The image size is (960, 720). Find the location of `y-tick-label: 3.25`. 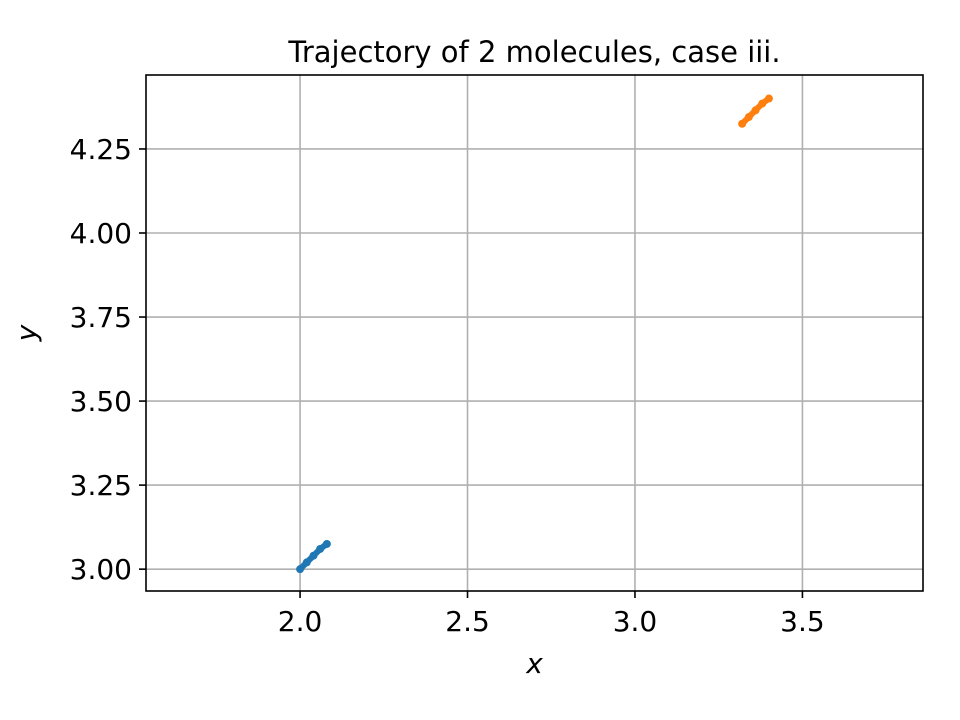

y-tick-label: 3.25 is located at coordinates (101, 485).